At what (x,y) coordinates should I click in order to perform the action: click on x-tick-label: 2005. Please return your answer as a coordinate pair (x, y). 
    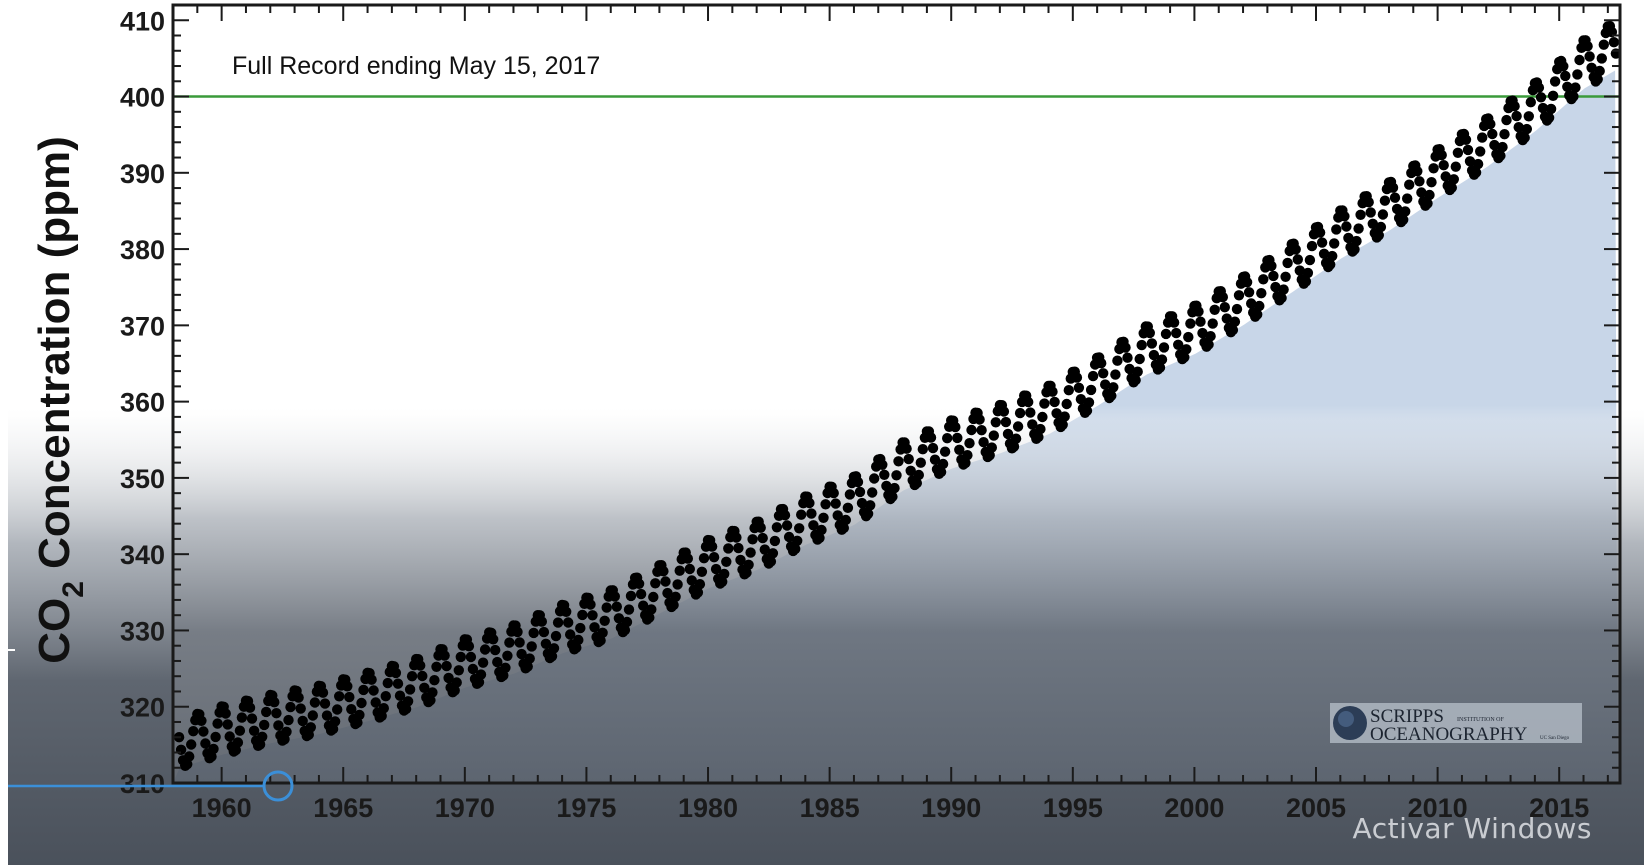
    Looking at the image, I should click on (1316, 808).